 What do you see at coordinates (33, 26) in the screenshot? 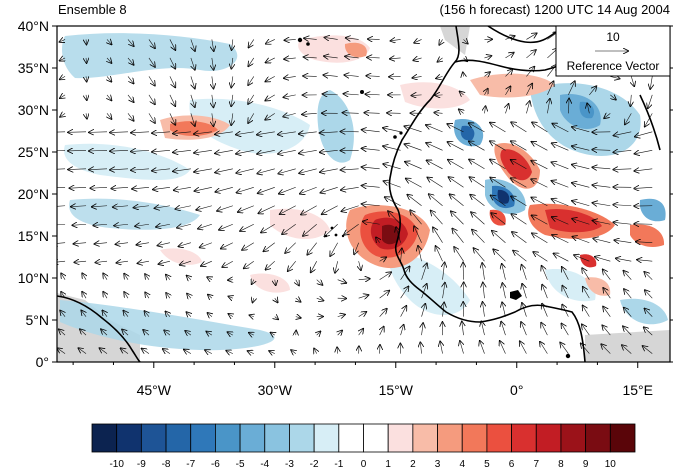
I see `lat-label: 40°N` at bounding box center [33, 26].